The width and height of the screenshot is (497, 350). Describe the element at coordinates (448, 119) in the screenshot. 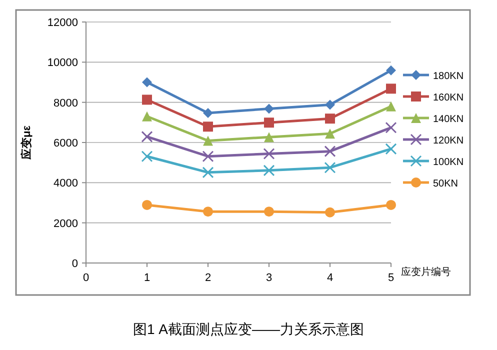

I see `legend-label: 140KN` at that location.